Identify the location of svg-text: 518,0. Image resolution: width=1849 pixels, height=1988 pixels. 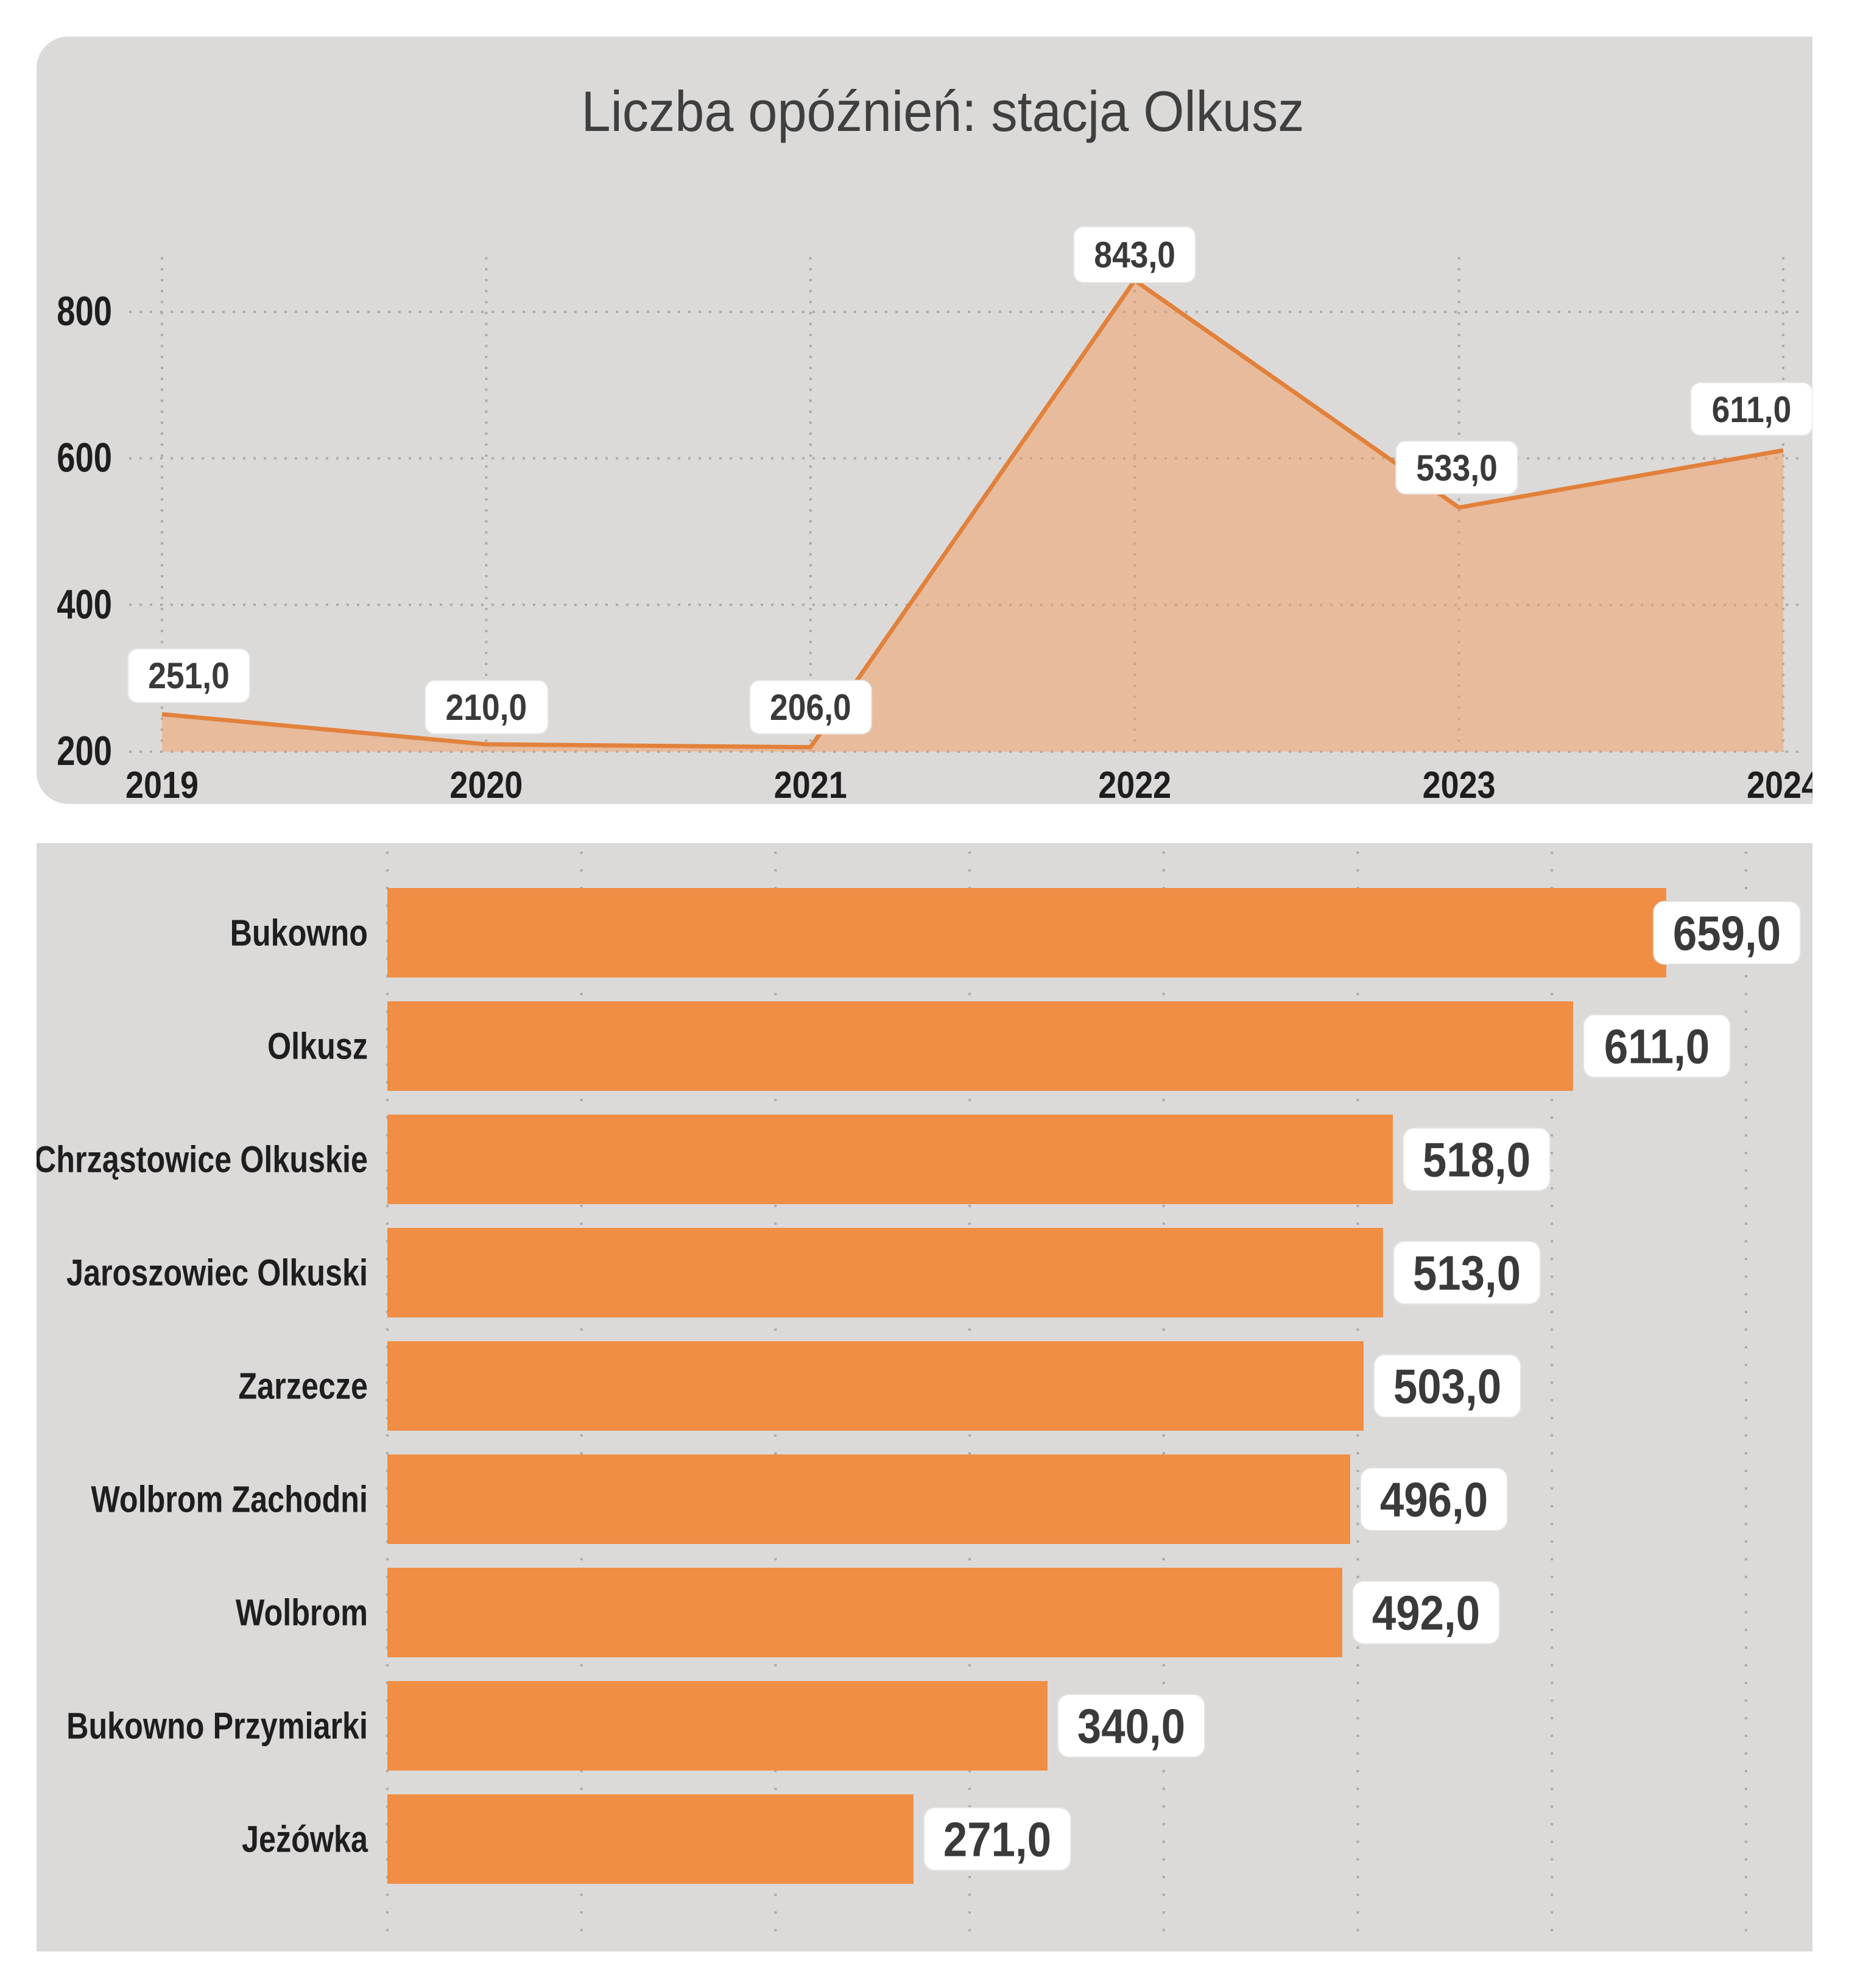
(1476, 1160).